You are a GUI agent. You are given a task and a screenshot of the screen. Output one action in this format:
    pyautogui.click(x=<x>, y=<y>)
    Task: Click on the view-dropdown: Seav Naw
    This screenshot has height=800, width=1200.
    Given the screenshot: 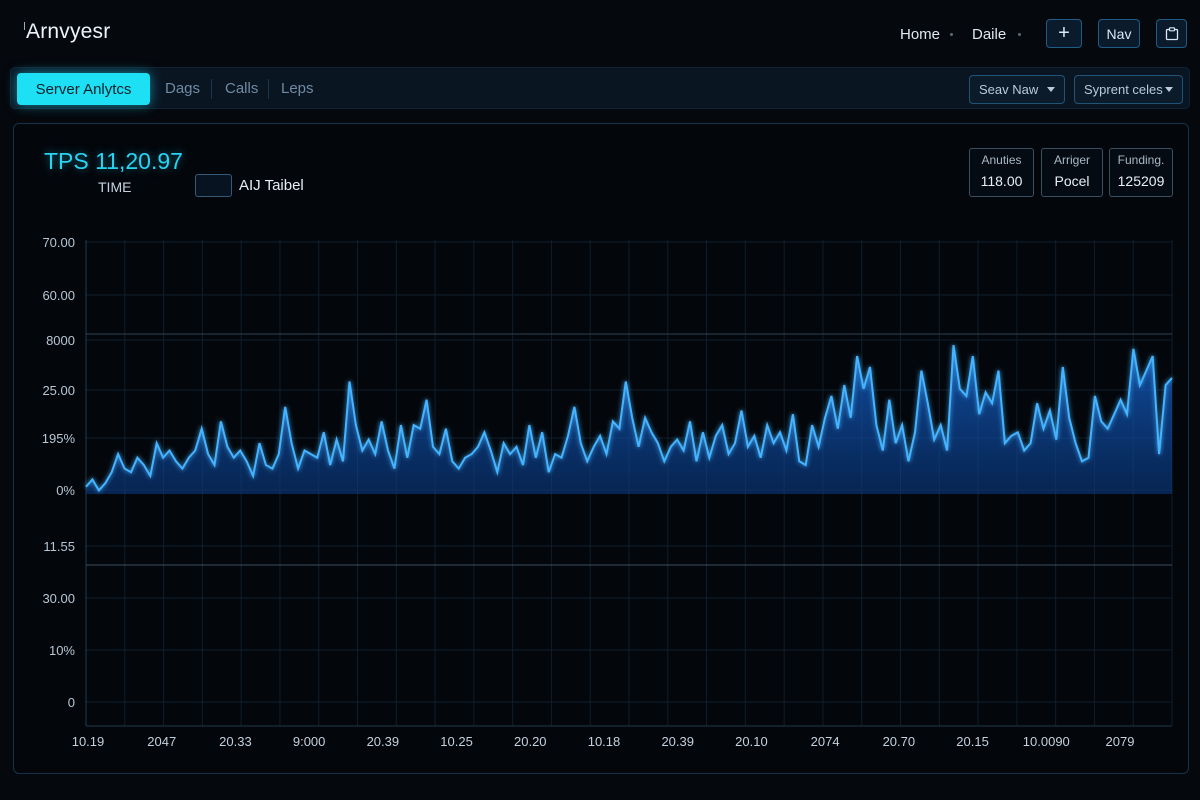 What is the action you would take?
    pyautogui.click(x=1017, y=89)
    